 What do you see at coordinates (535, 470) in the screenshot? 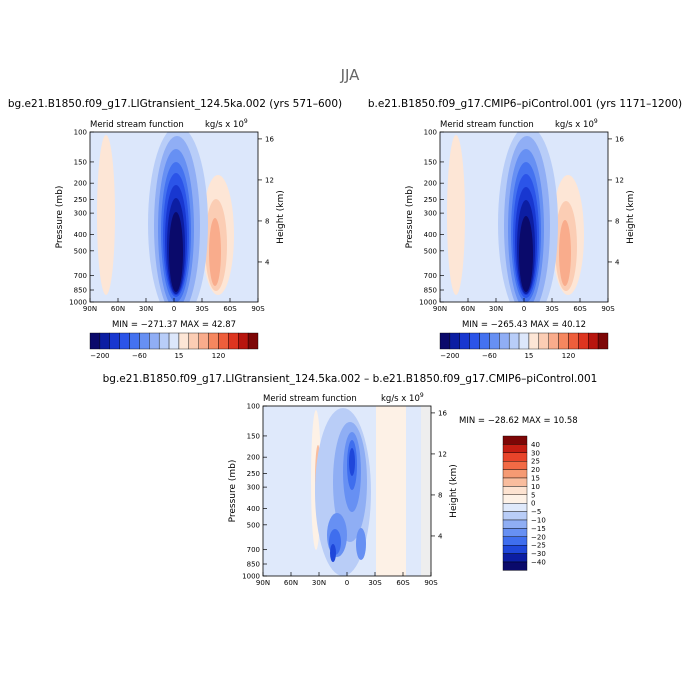
I see `colorbar-label: 20` at bounding box center [535, 470].